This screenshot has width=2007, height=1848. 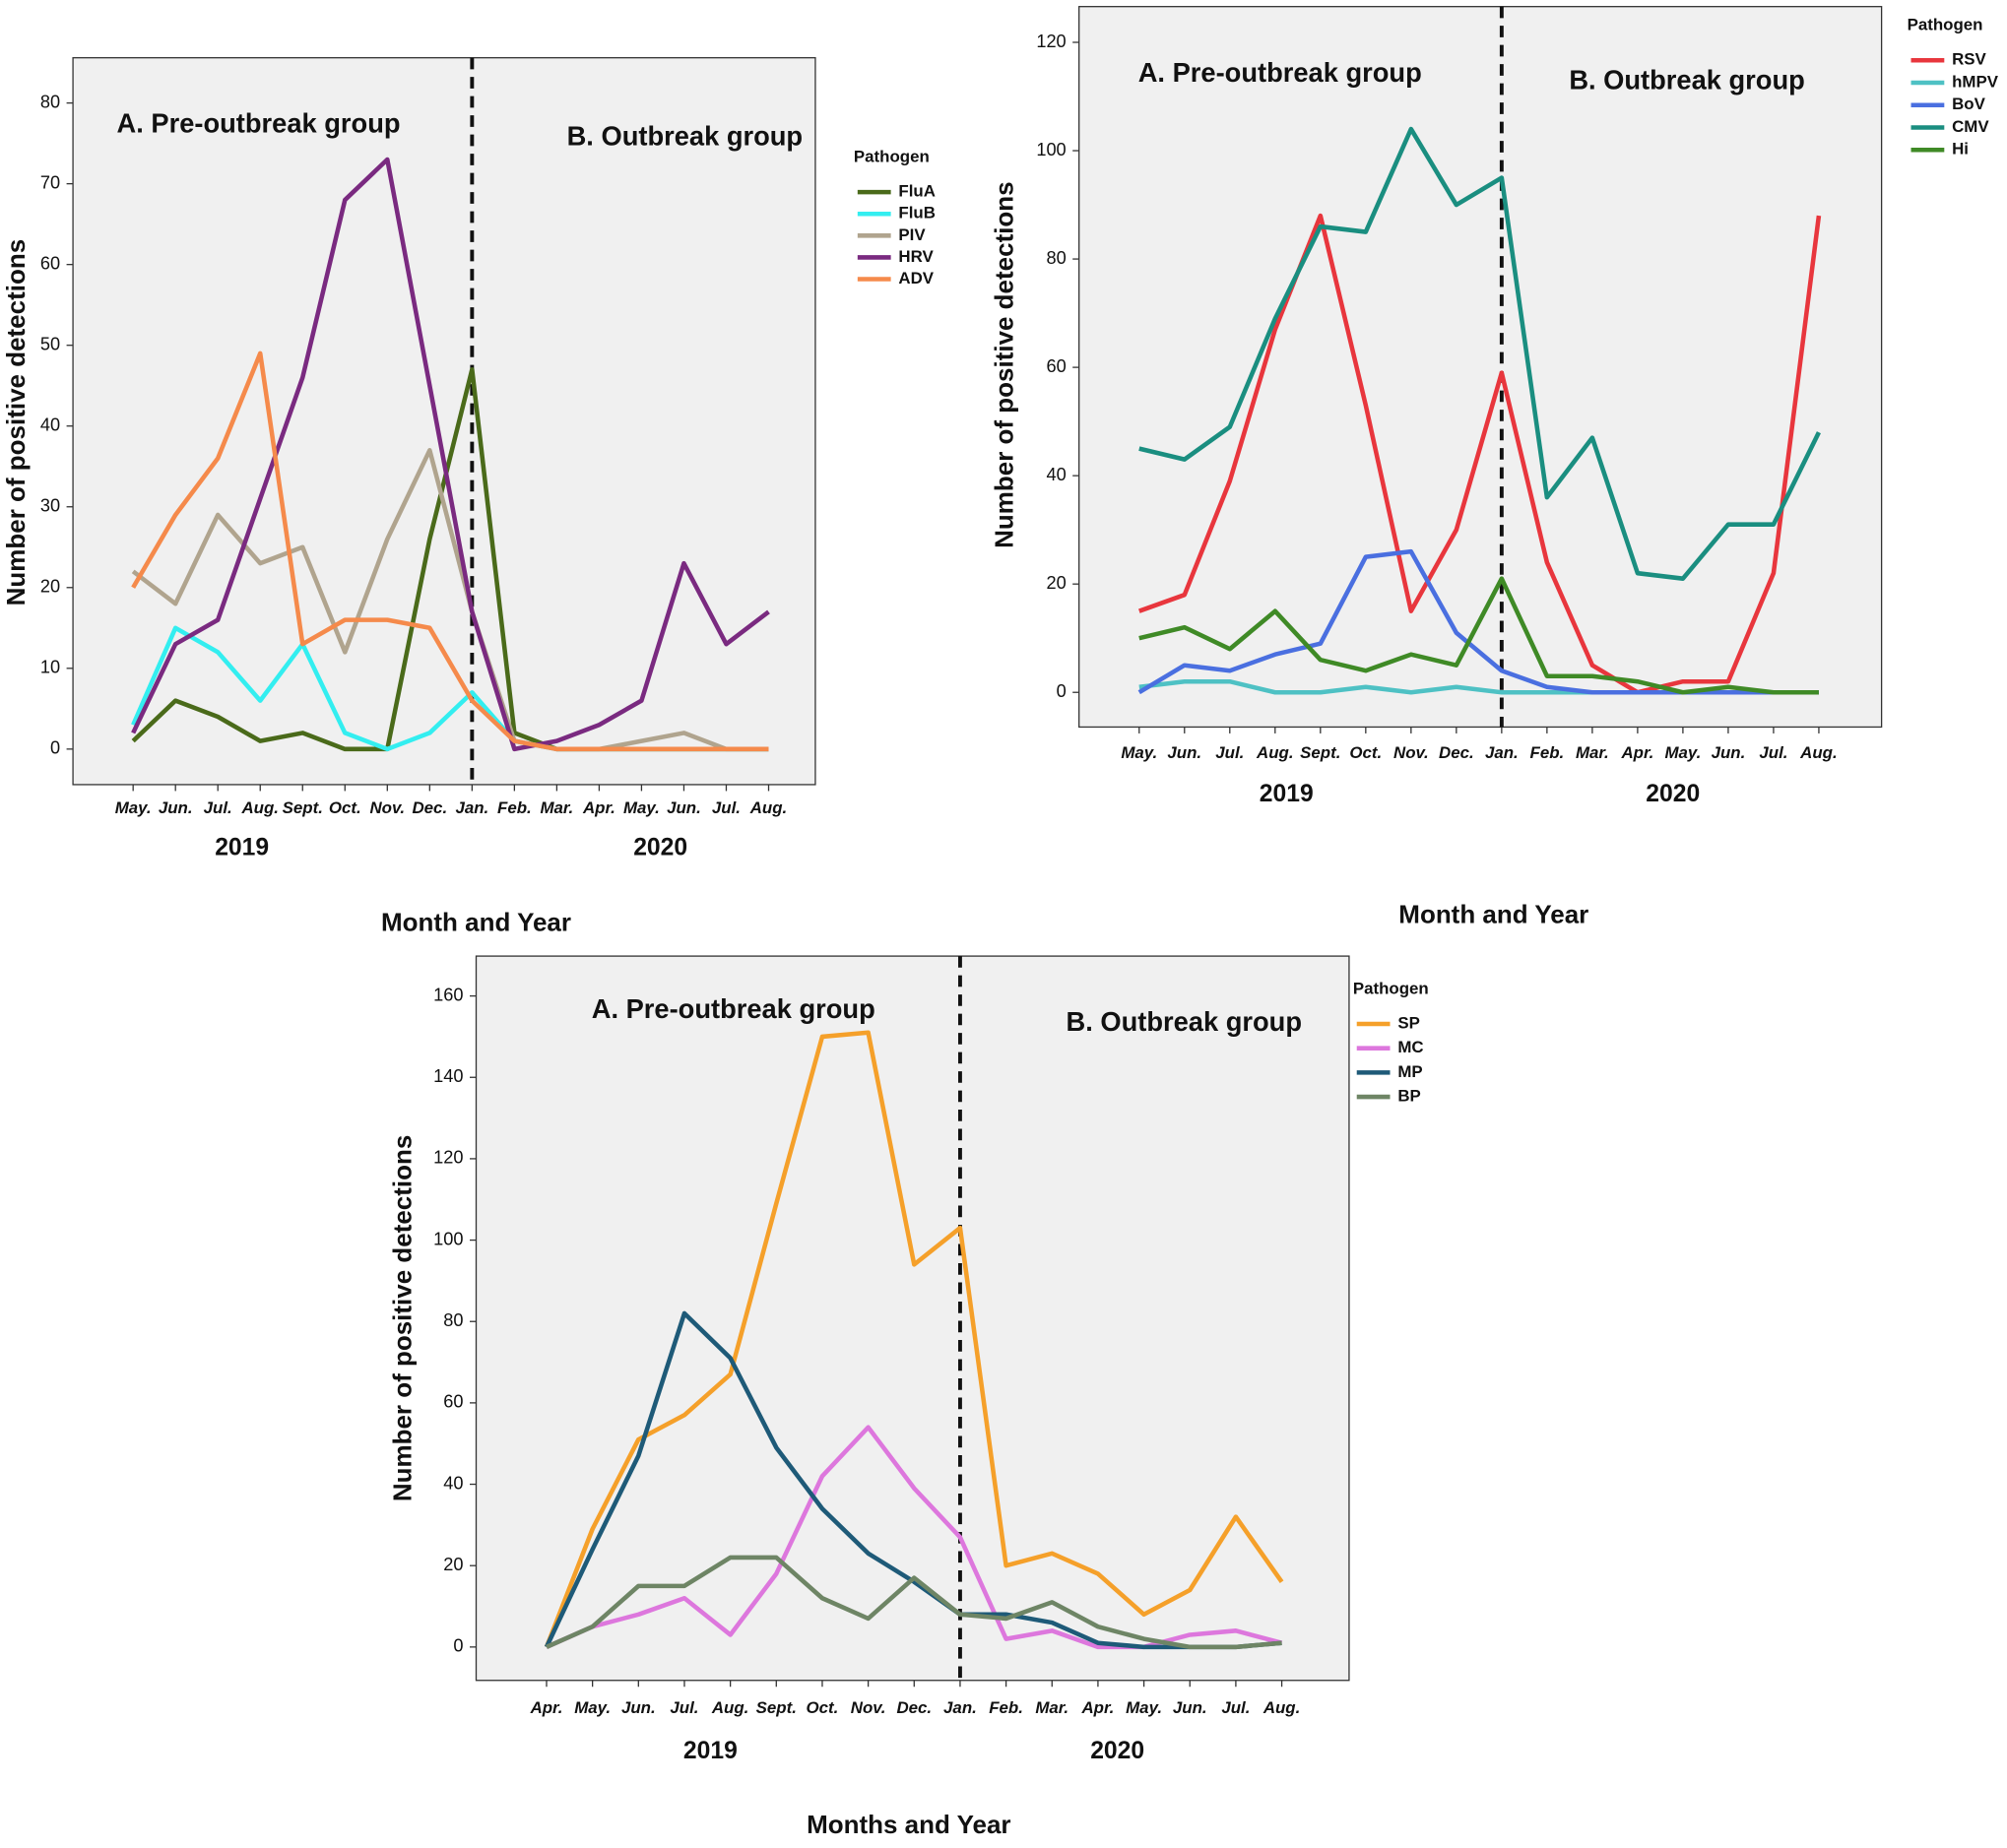 I want to click on plot-area, so click(x=444, y=422).